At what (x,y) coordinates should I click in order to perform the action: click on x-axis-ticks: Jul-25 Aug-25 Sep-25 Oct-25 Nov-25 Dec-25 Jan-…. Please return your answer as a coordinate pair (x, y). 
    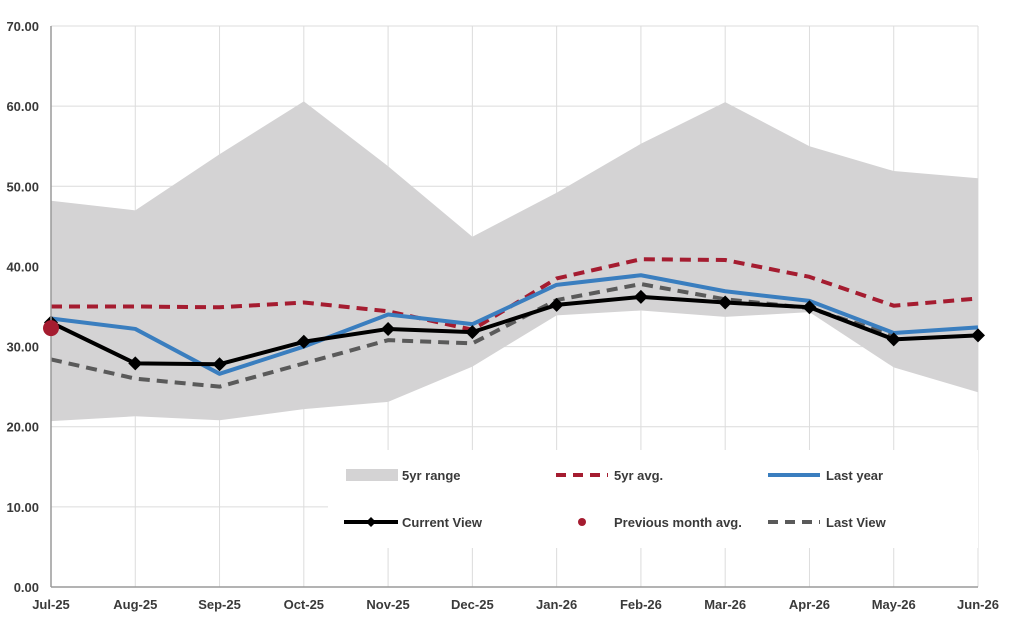
    Looking at the image, I should click on (515, 604).